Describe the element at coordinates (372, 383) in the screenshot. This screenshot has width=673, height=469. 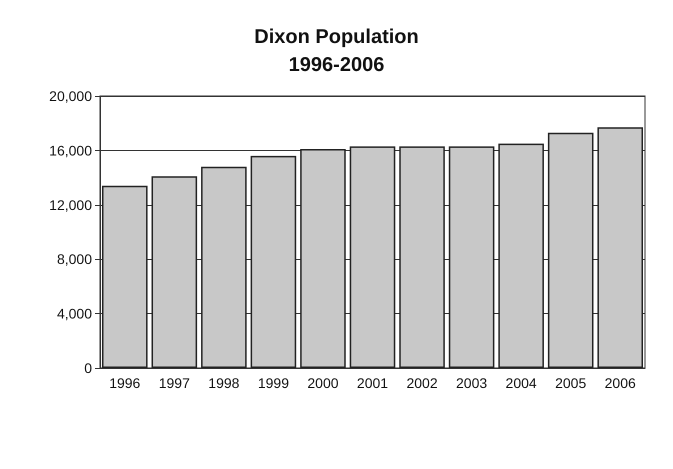
I see `x-tick-label: 2001` at that location.